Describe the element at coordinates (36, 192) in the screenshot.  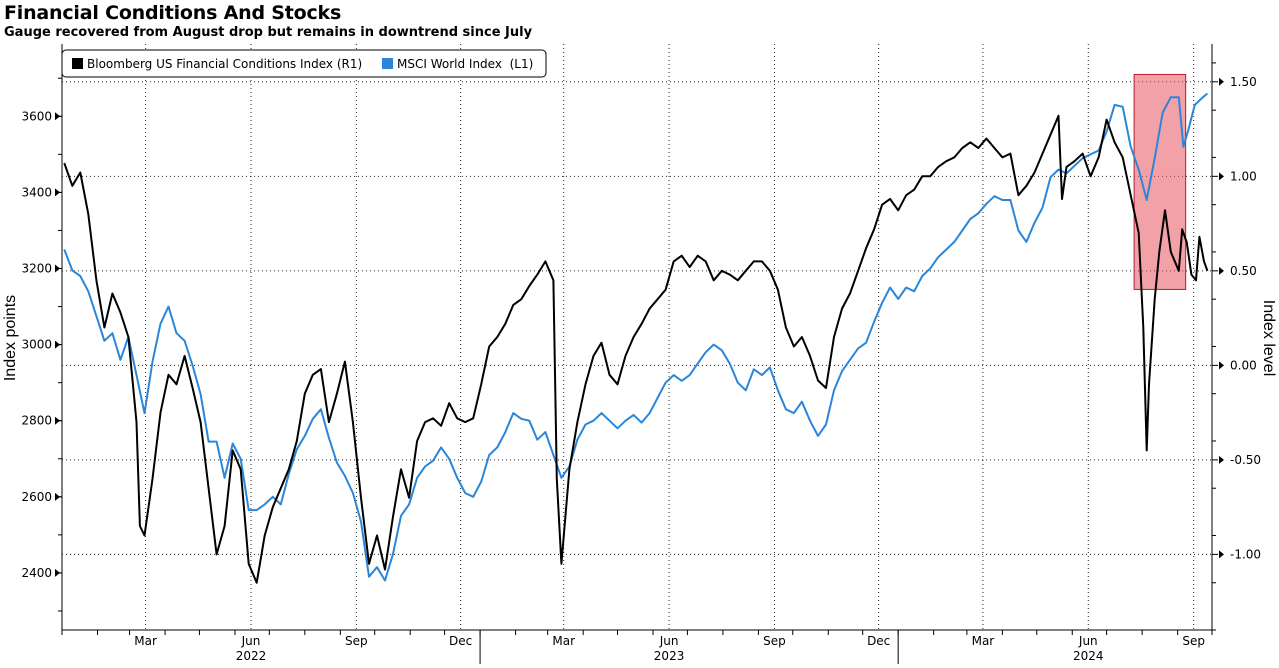
I see `y-left-tick-label: 3400` at that location.